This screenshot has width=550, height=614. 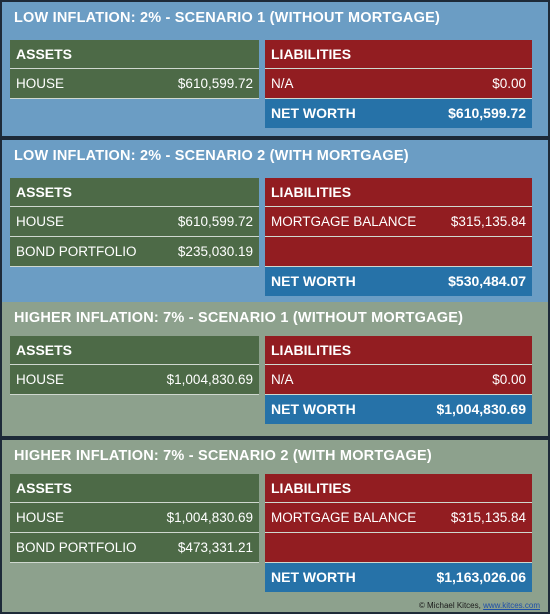 What do you see at coordinates (398, 409) in the screenshot?
I see `net-worth-row: NET WORTH $1,004,830.69` at bounding box center [398, 409].